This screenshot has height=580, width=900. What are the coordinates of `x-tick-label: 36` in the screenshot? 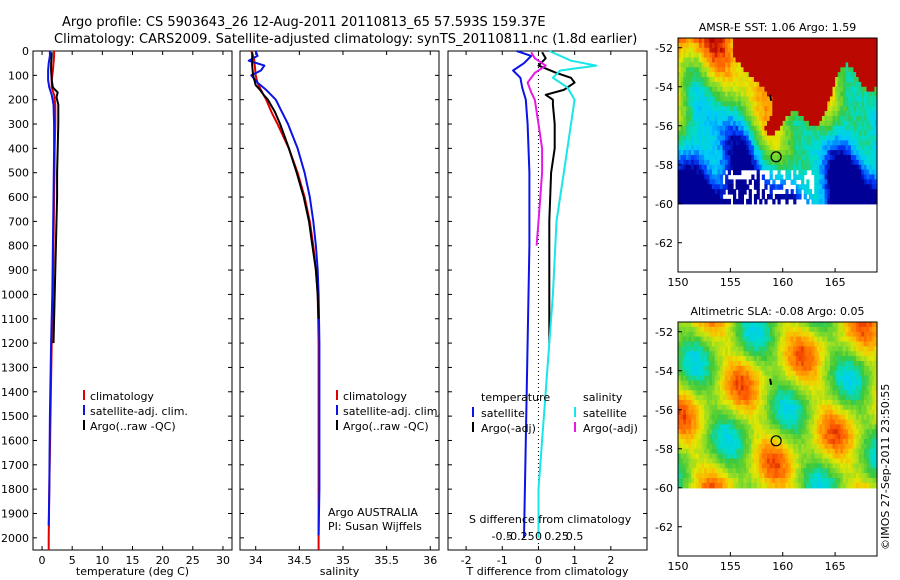 It's located at (430, 560).